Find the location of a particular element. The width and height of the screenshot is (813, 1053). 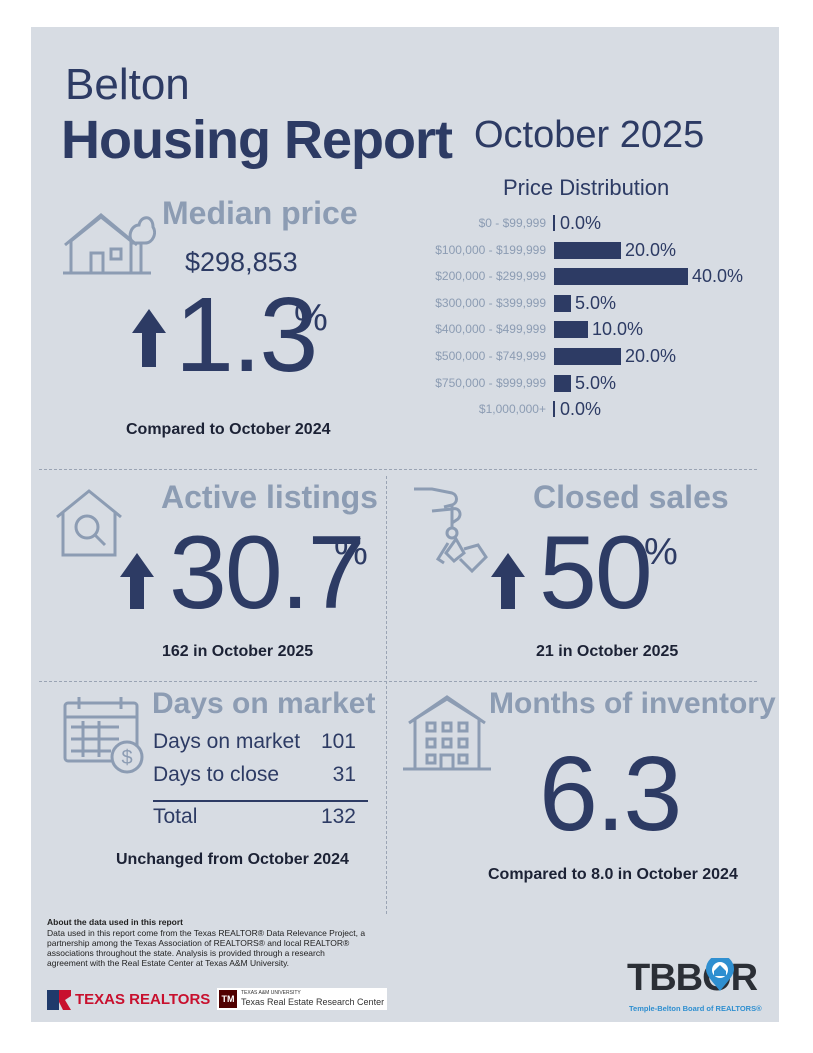

texas-realtors-text: TEXAS REALTORS is located at coordinates (143, 999).